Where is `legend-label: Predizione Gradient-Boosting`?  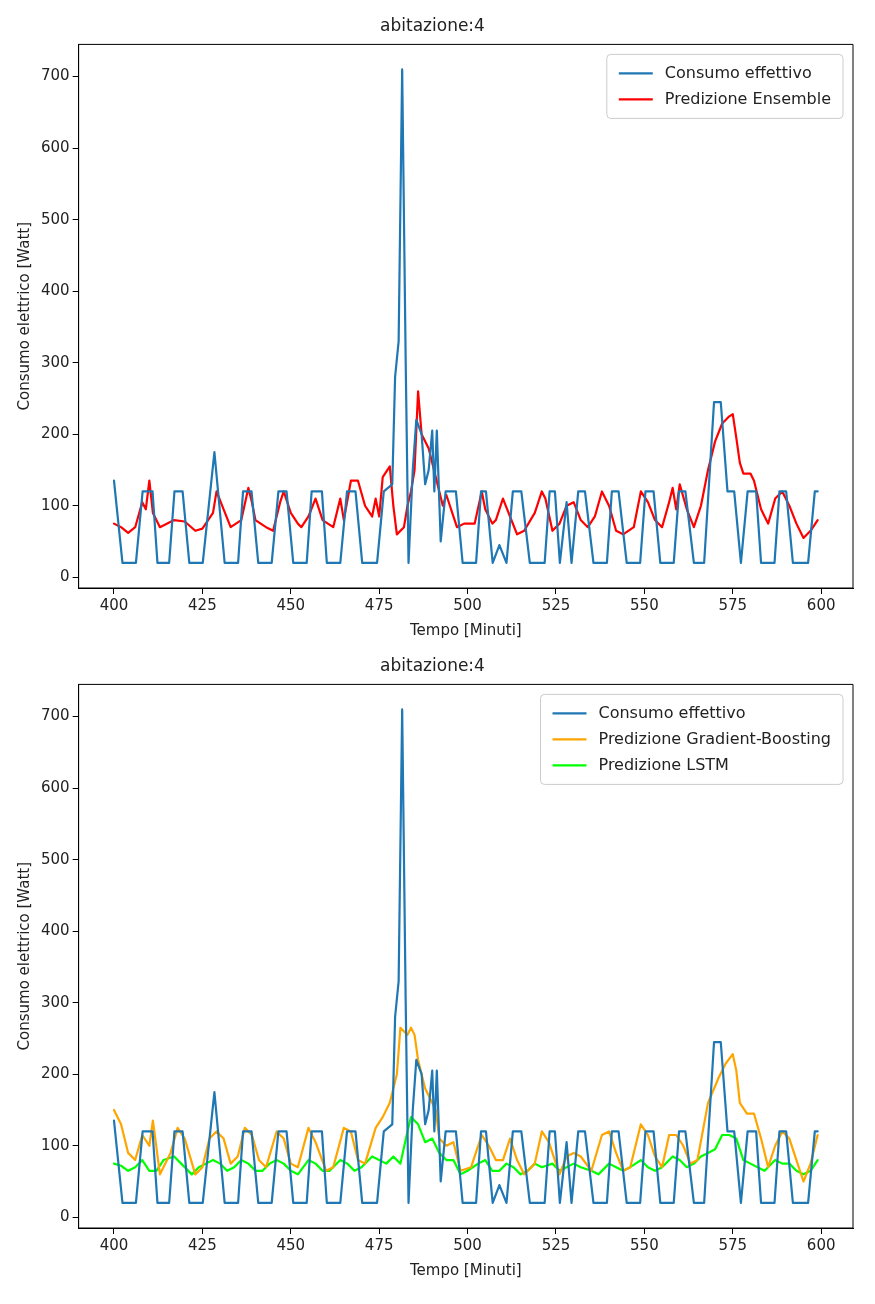
legend-label: Predizione Gradient-Boosting is located at coordinates (715, 738).